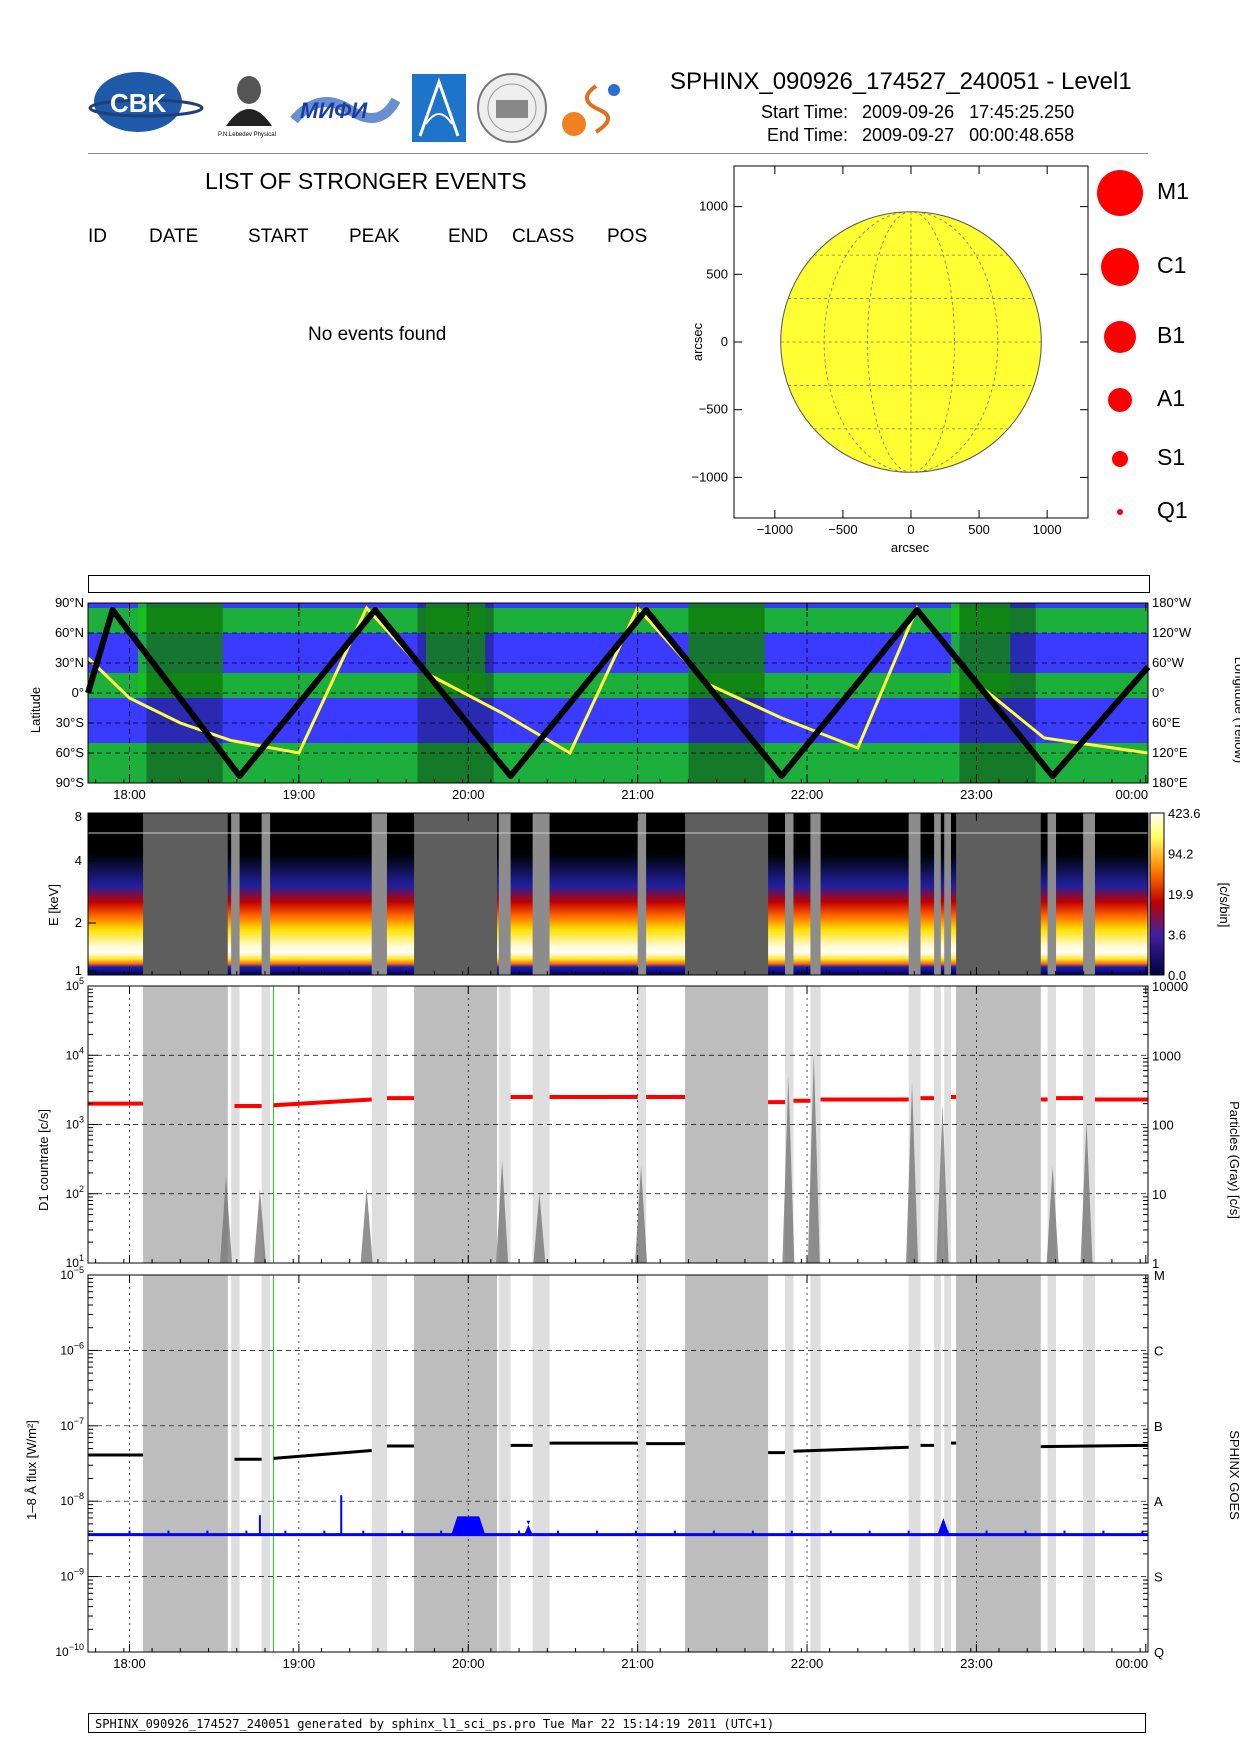 The width and height of the screenshot is (1240, 1754). Describe the element at coordinates (146, 102) in the screenshot. I see `cbk-pan-logo: CBK` at that location.